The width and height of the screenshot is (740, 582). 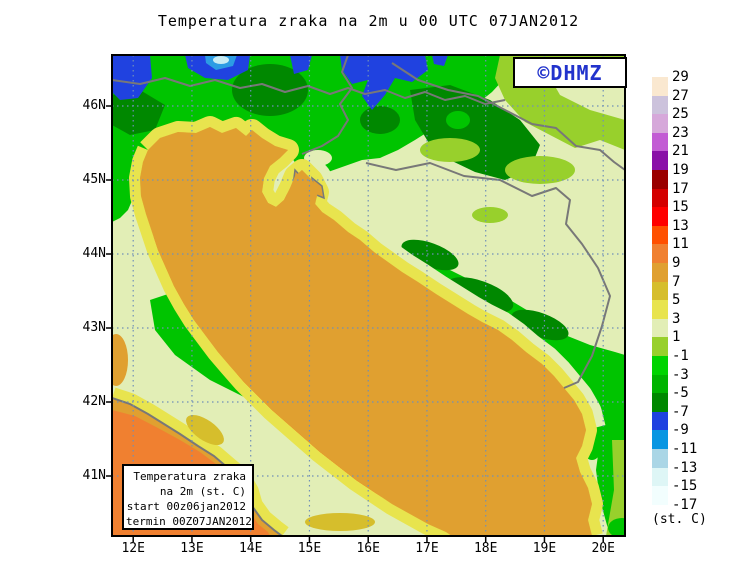 What do you see at coordinates (458, 120) in the screenshot?
I see `green-spot` at bounding box center [458, 120].